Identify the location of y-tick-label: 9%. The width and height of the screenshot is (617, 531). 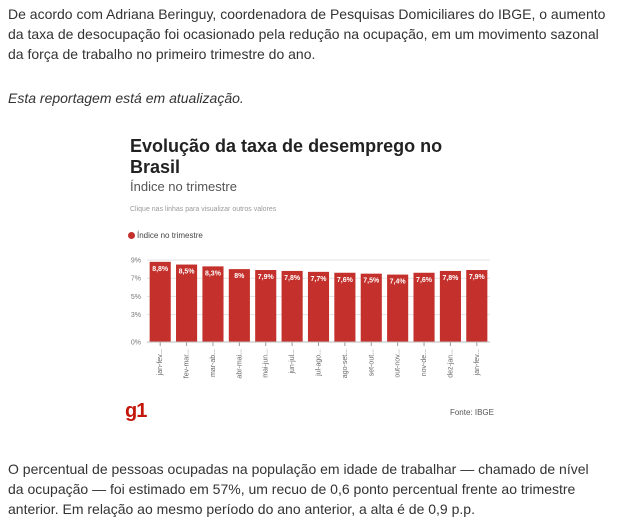
(136, 261).